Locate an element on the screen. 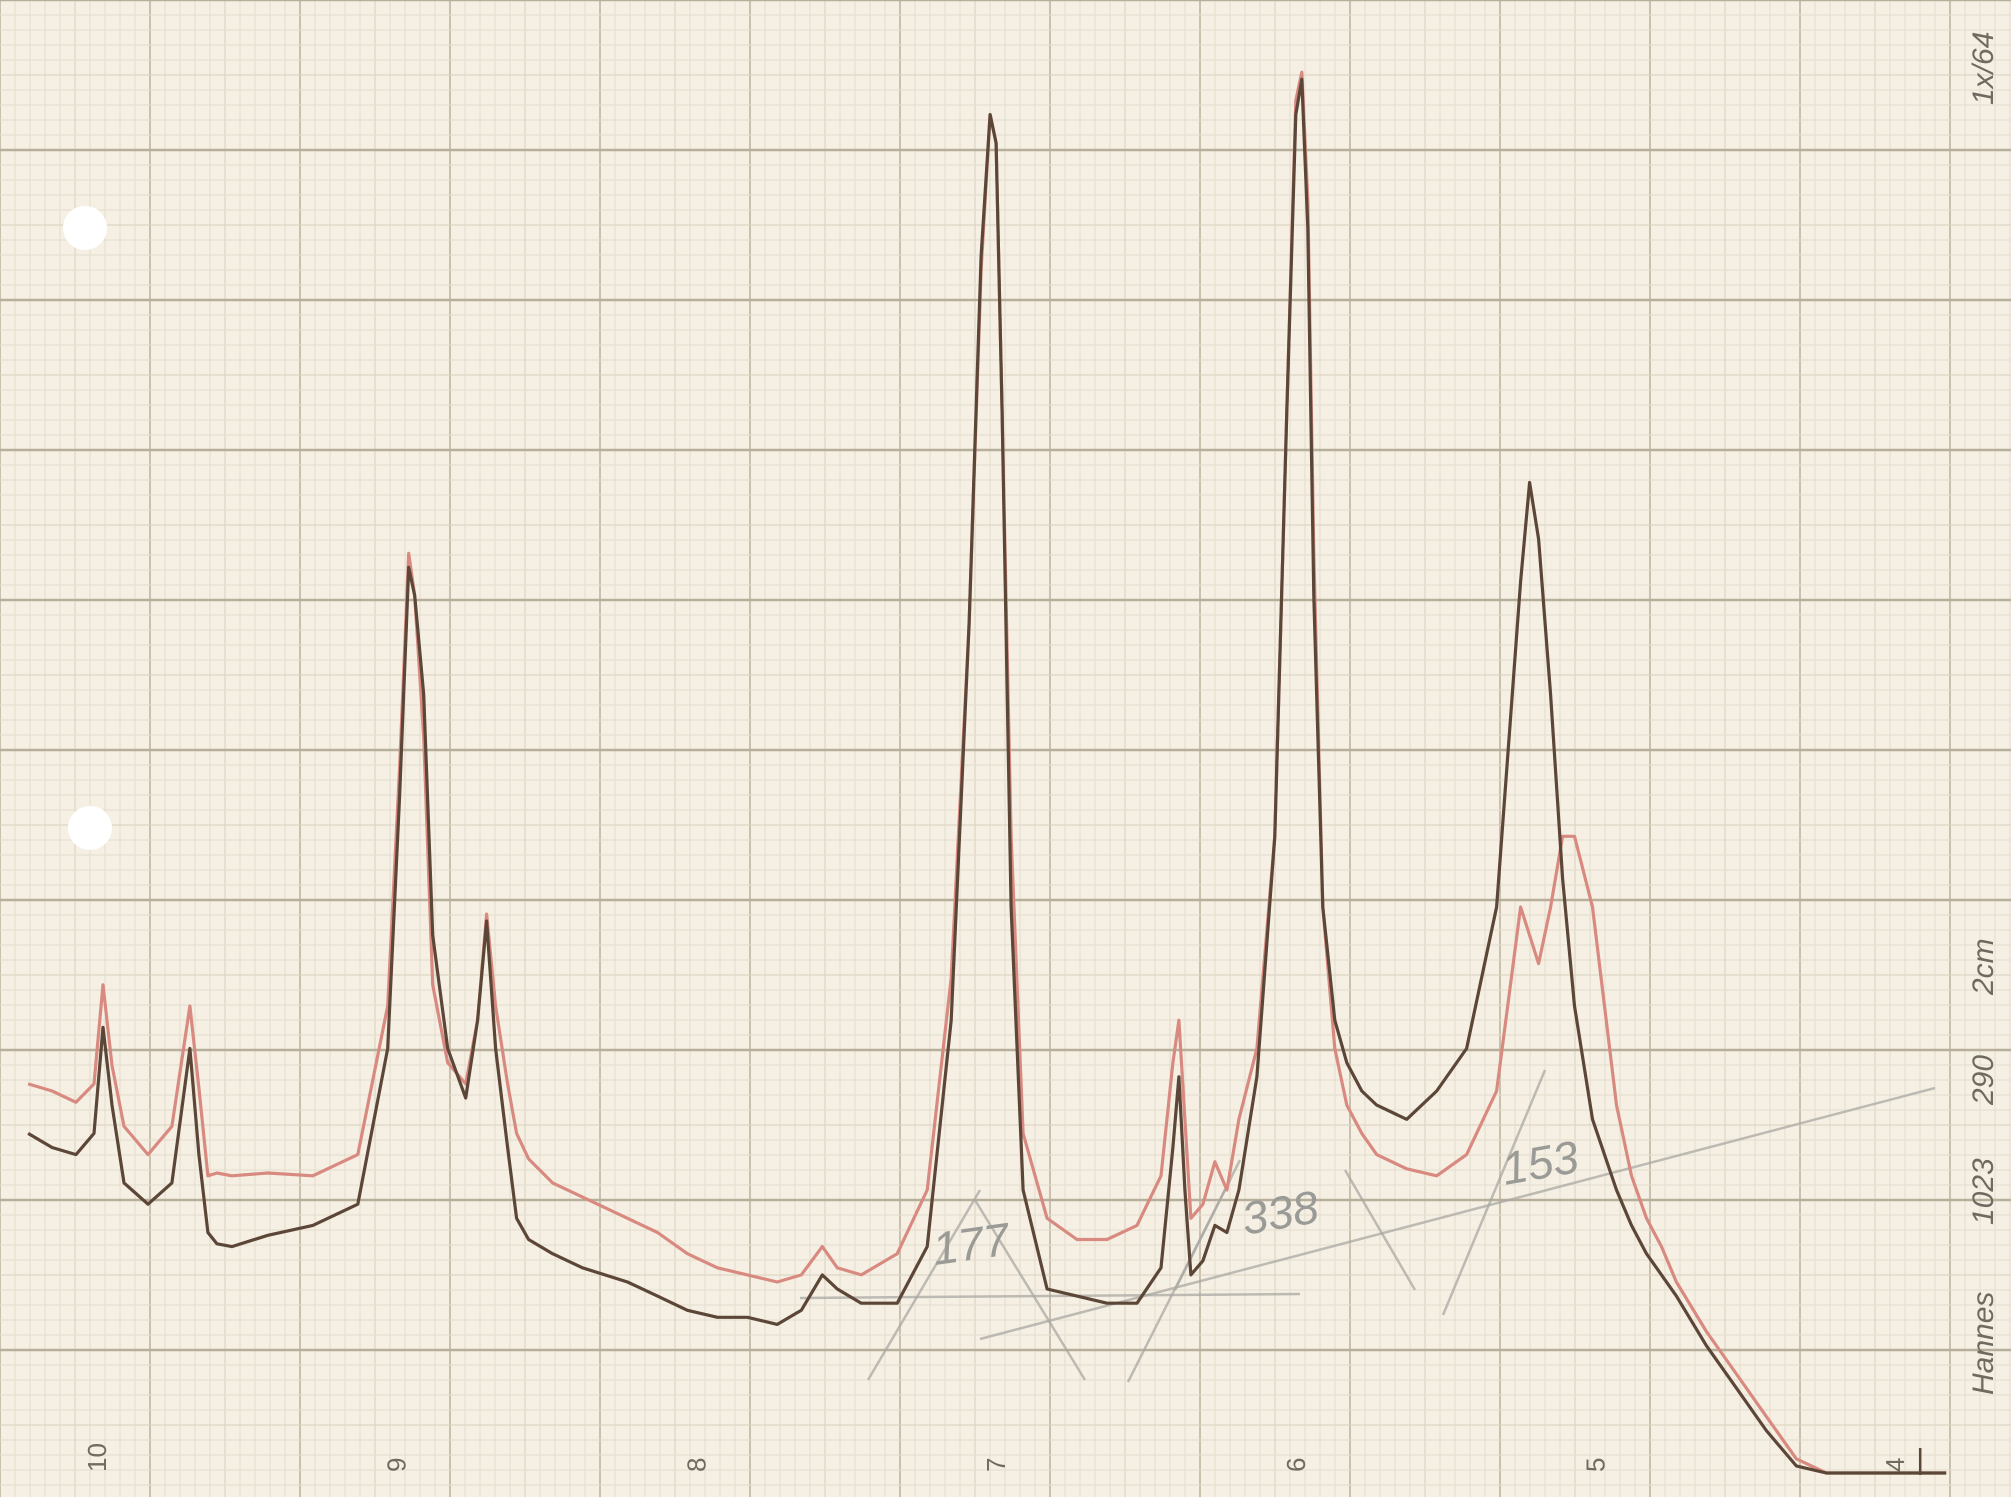  x-tick-label: 10 is located at coordinates (97, 1457).